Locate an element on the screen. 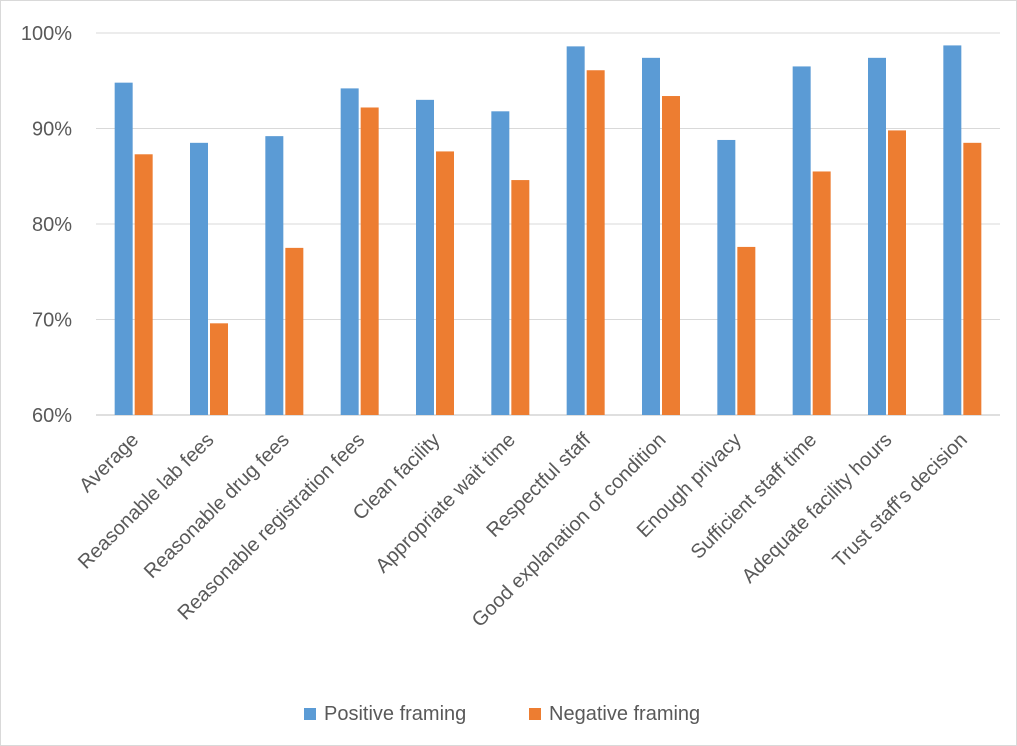 The image size is (1017, 746). y-axis: 60% 70% 80% 90% 100% is located at coordinates (46, 225).